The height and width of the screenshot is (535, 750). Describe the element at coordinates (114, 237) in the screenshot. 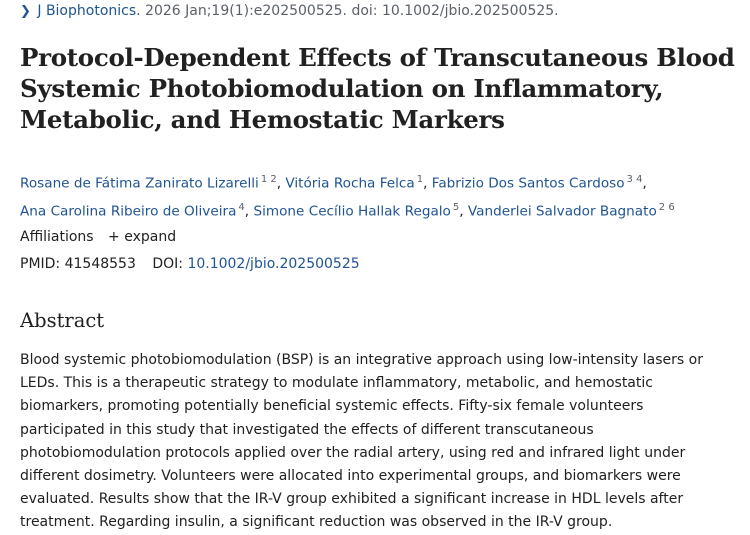

I see `plus-icon: +` at that location.